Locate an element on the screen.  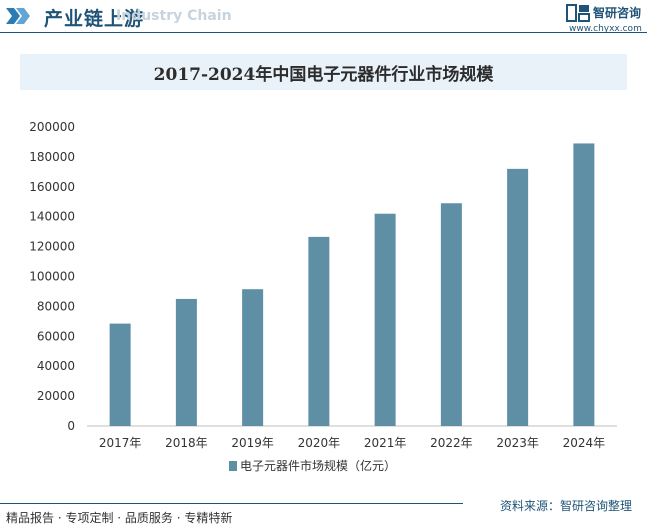
brand-name: 智研咨询 is located at coordinates (617, 13).